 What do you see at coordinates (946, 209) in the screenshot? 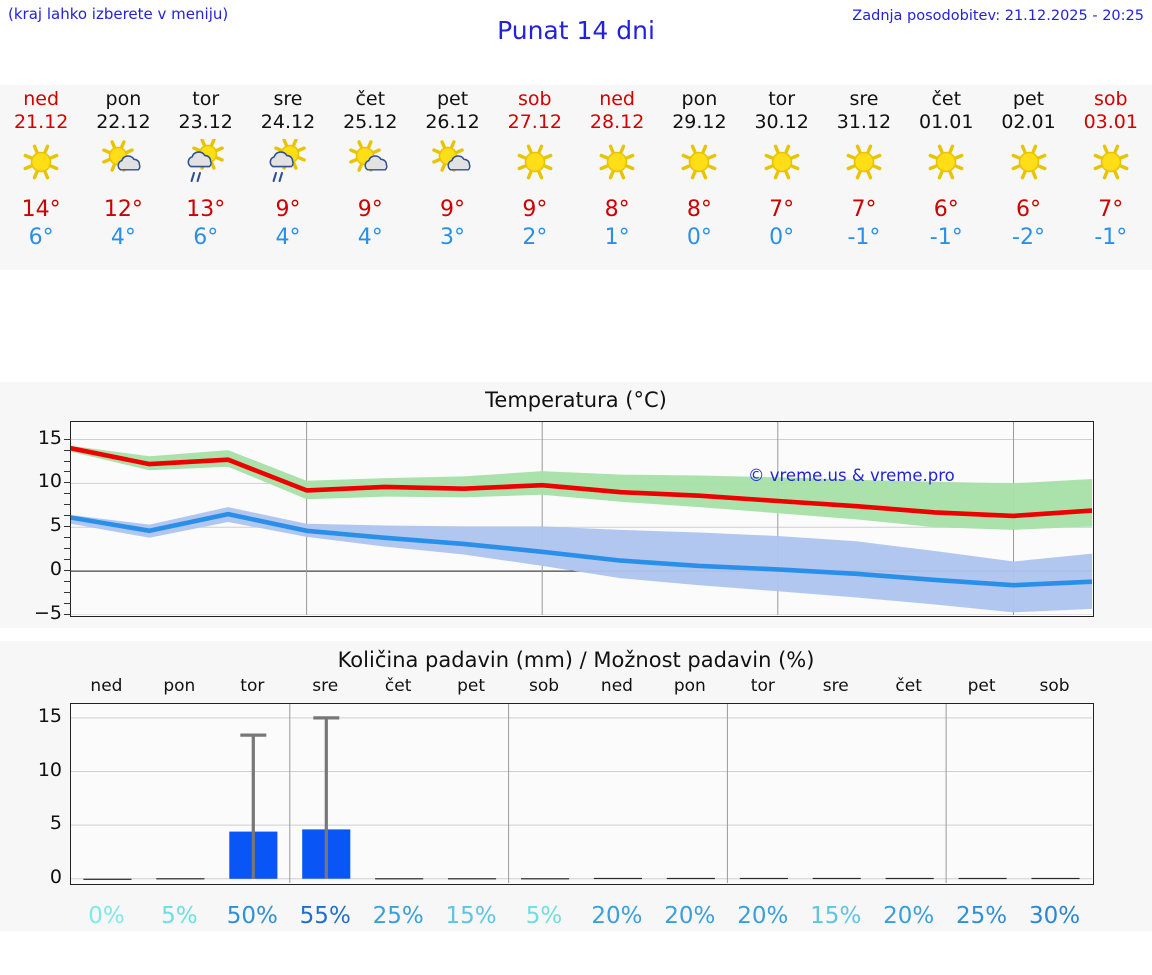
I see `temp-max: 6°` at bounding box center [946, 209].